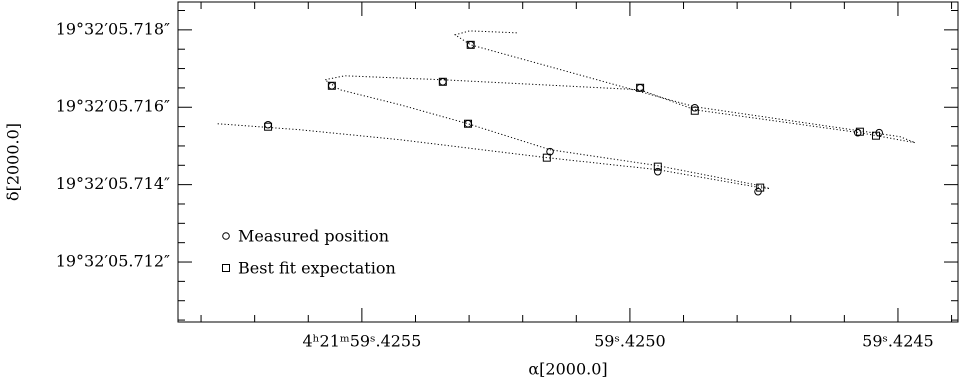  What do you see at coordinates (313, 236) in the screenshot?
I see `legend-label: Measured position` at bounding box center [313, 236].